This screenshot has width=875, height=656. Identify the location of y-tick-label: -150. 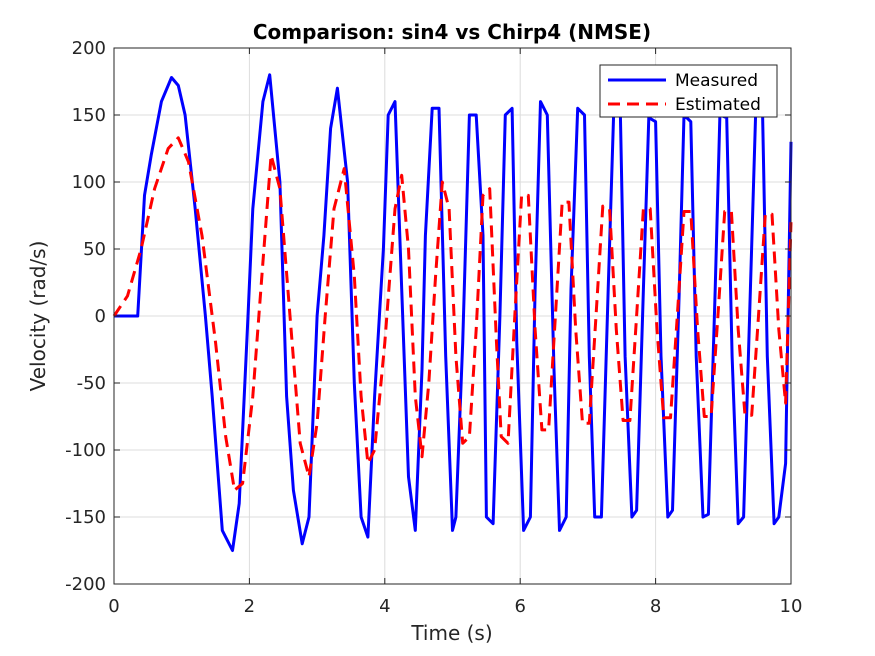
(85, 517).